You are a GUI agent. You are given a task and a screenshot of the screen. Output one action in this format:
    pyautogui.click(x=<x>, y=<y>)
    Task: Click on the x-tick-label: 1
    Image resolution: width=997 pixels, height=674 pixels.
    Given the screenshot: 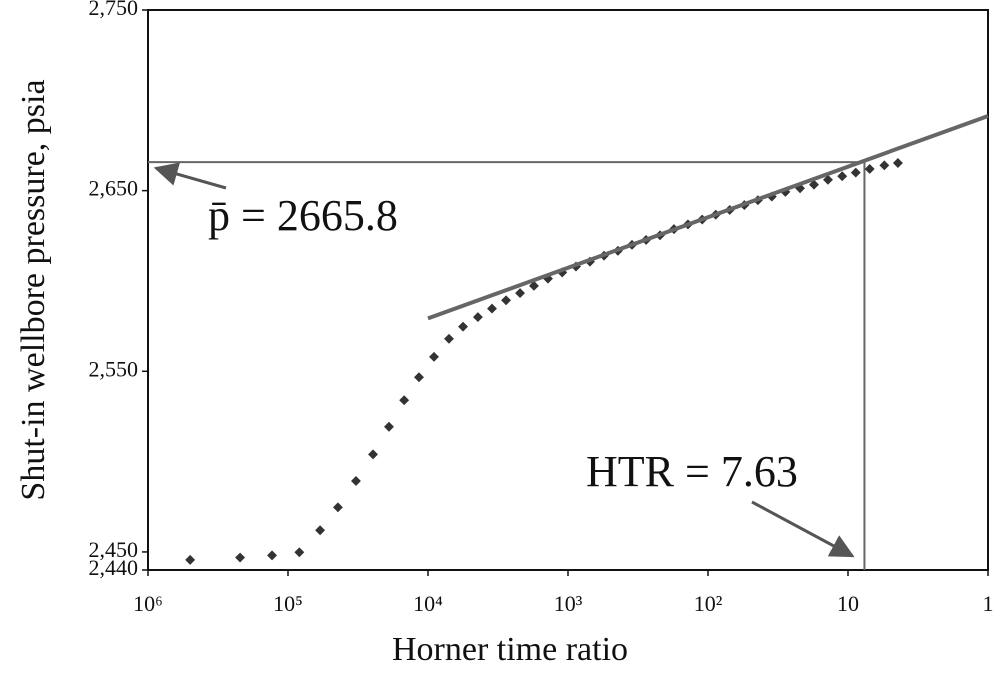 What is the action you would take?
    pyautogui.click(x=988, y=603)
    